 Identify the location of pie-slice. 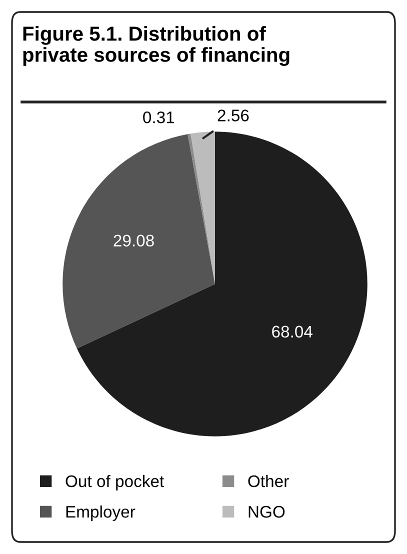
(138, 241).